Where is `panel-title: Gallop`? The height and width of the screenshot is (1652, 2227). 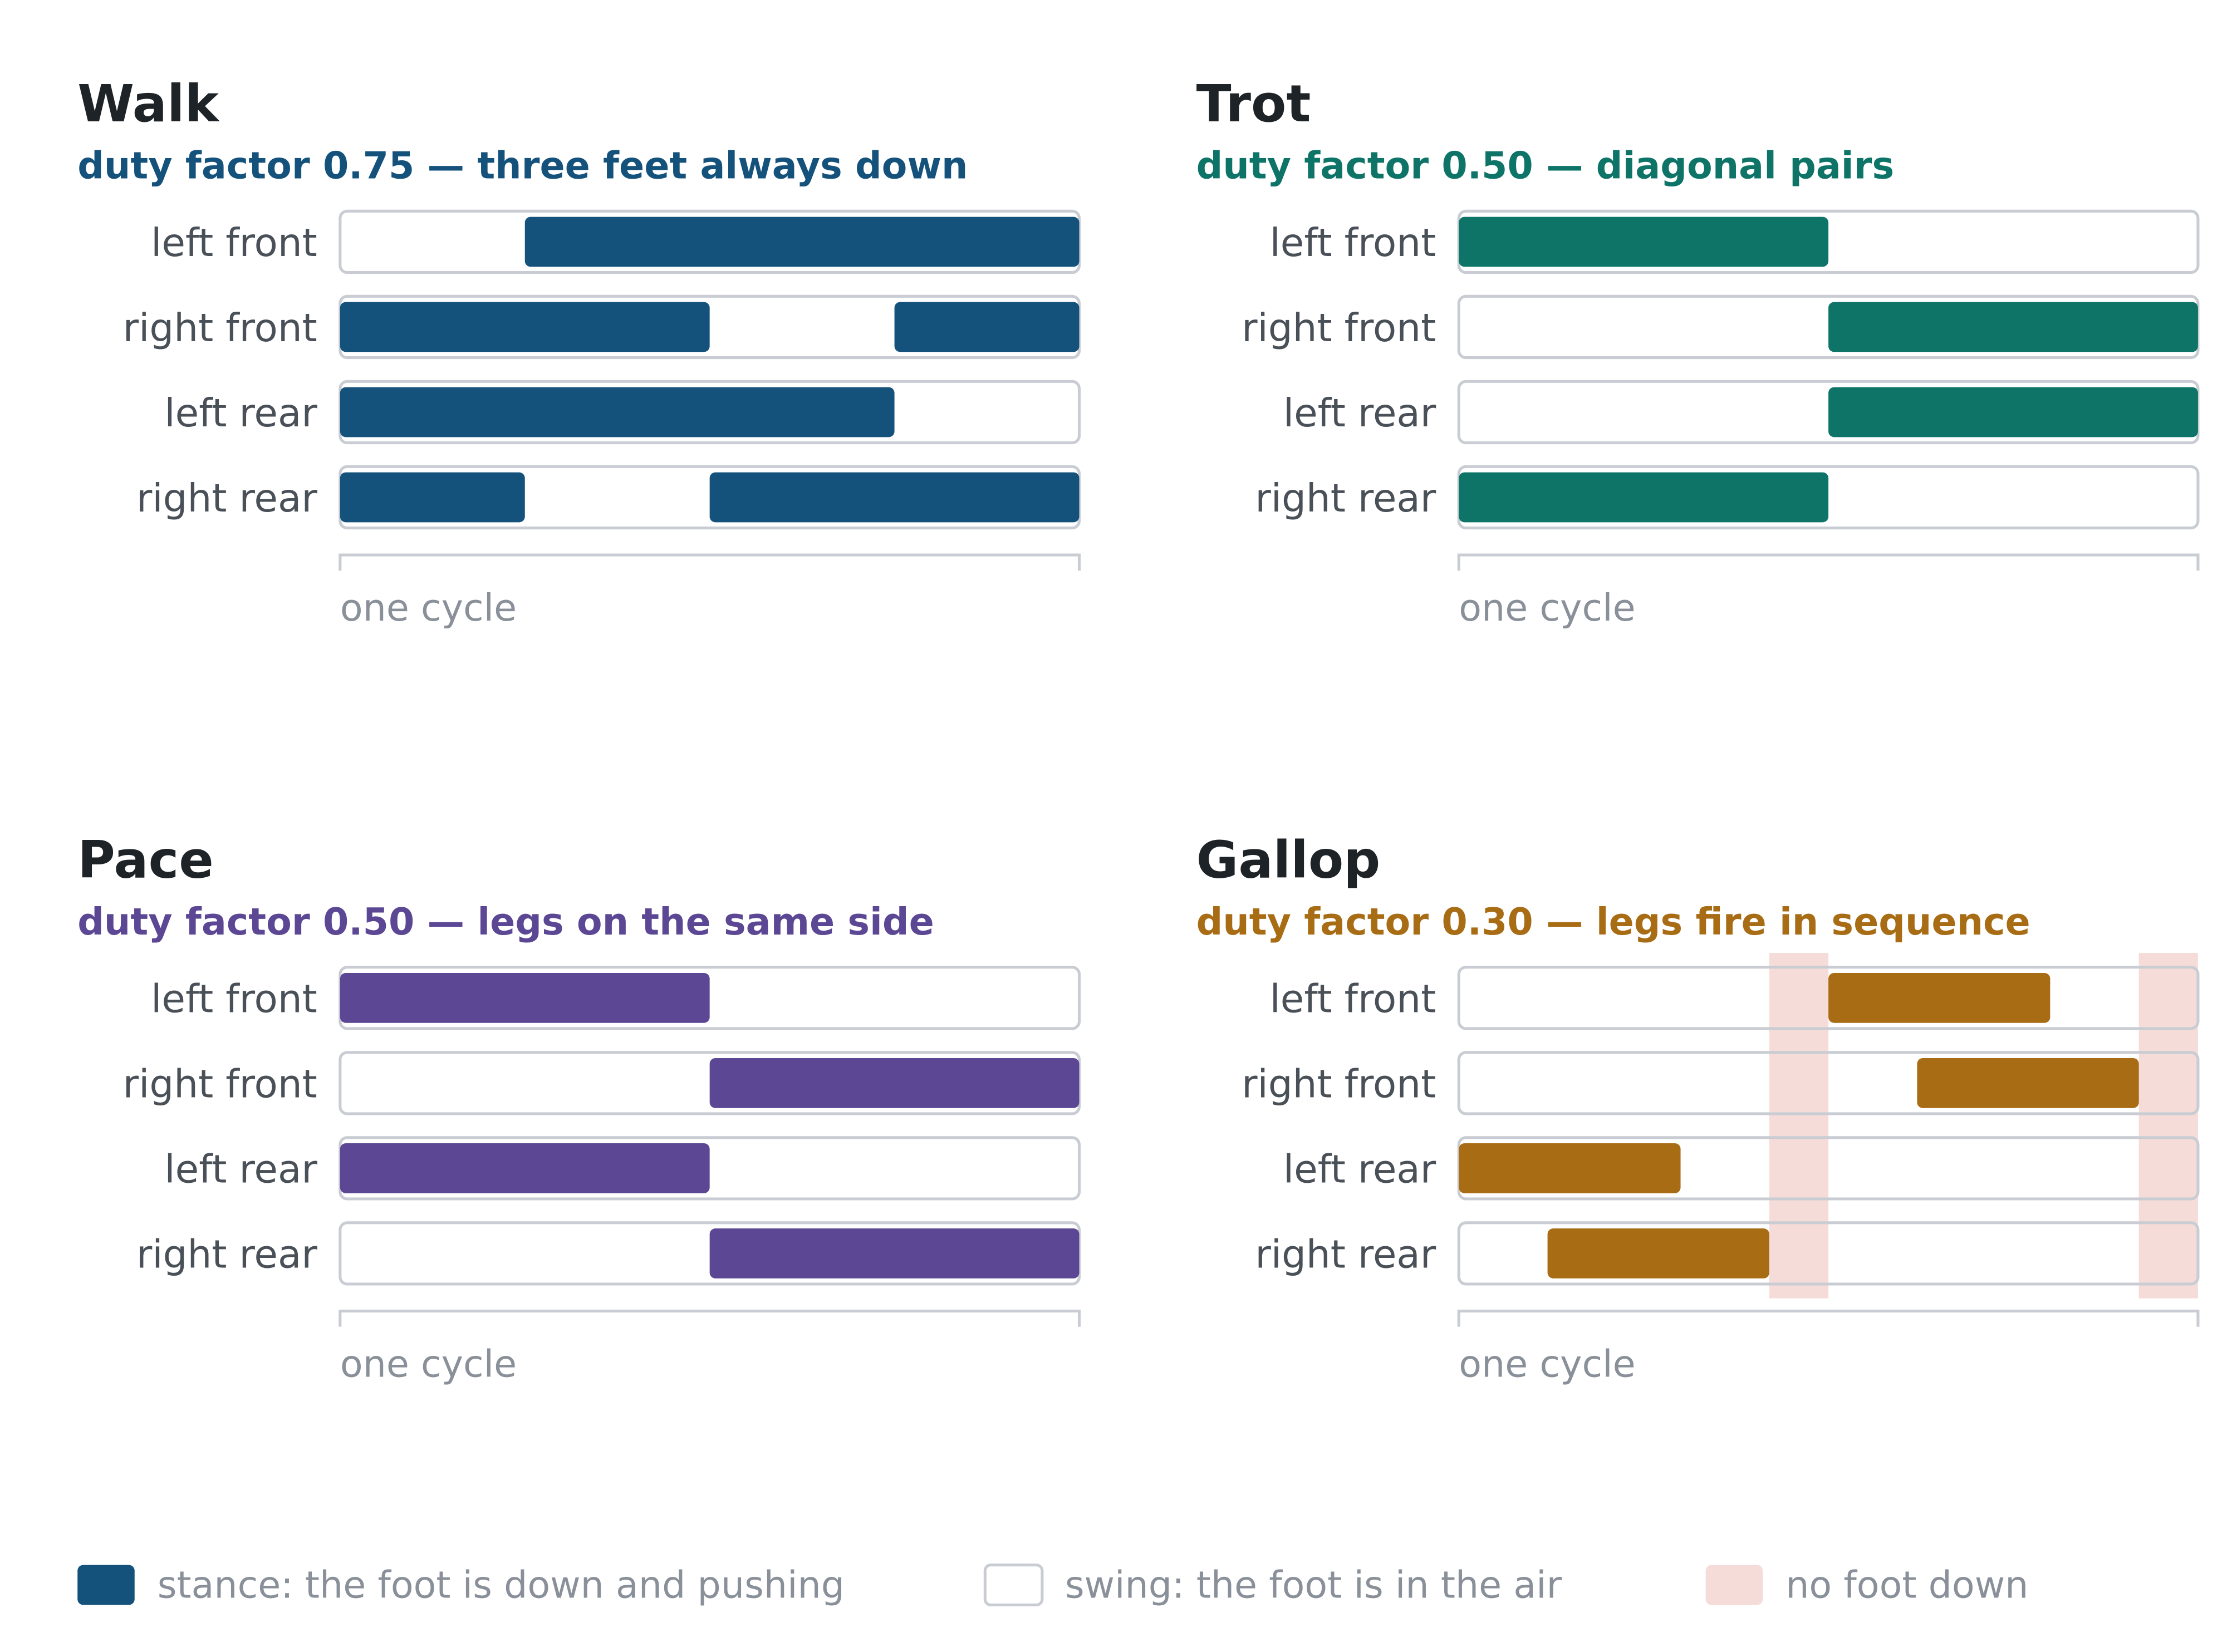 panel-title: Gallop is located at coordinates (1288, 859).